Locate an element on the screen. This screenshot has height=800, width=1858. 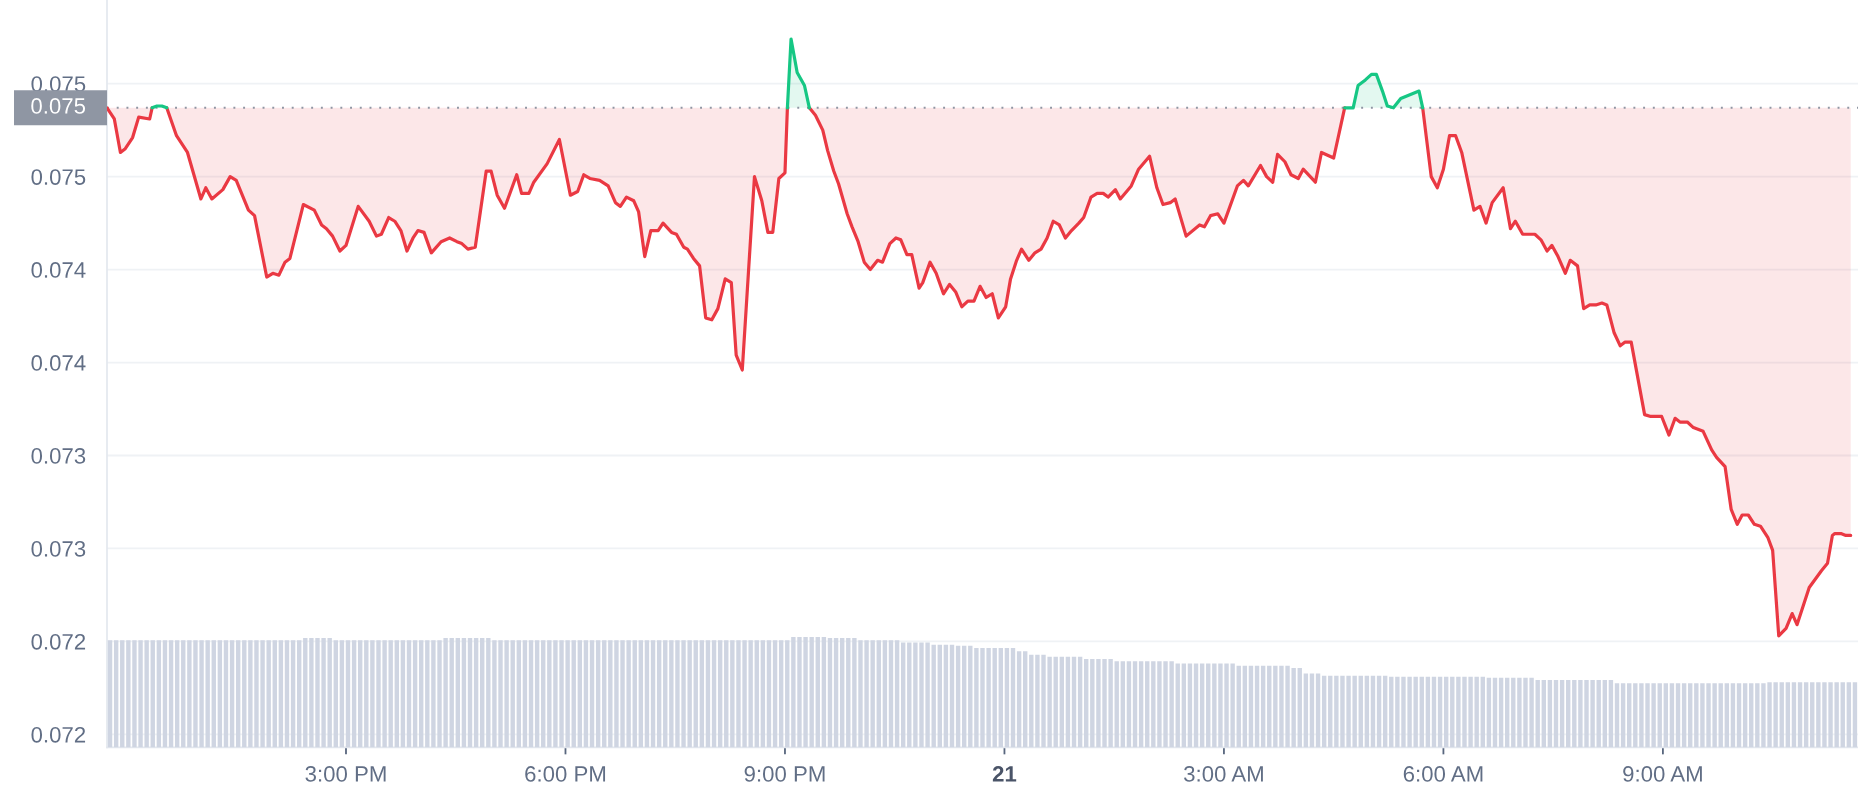
y-tick-label: 0.075 is located at coordinates (58, 177).